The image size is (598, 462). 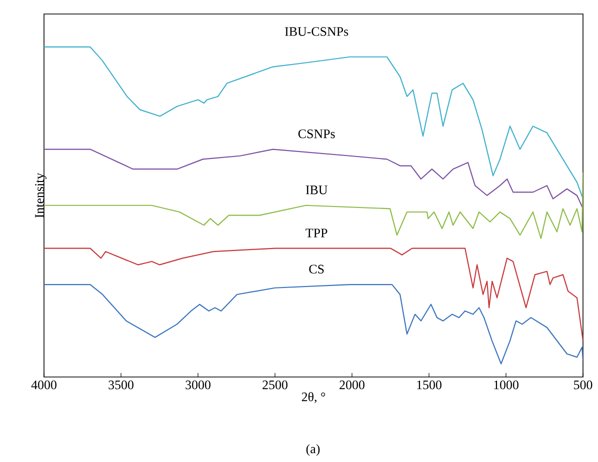 What do you see at coordinates (317, 190) in the screenshot?
I see `series-label: IBU` at bounding box center [317, 190].